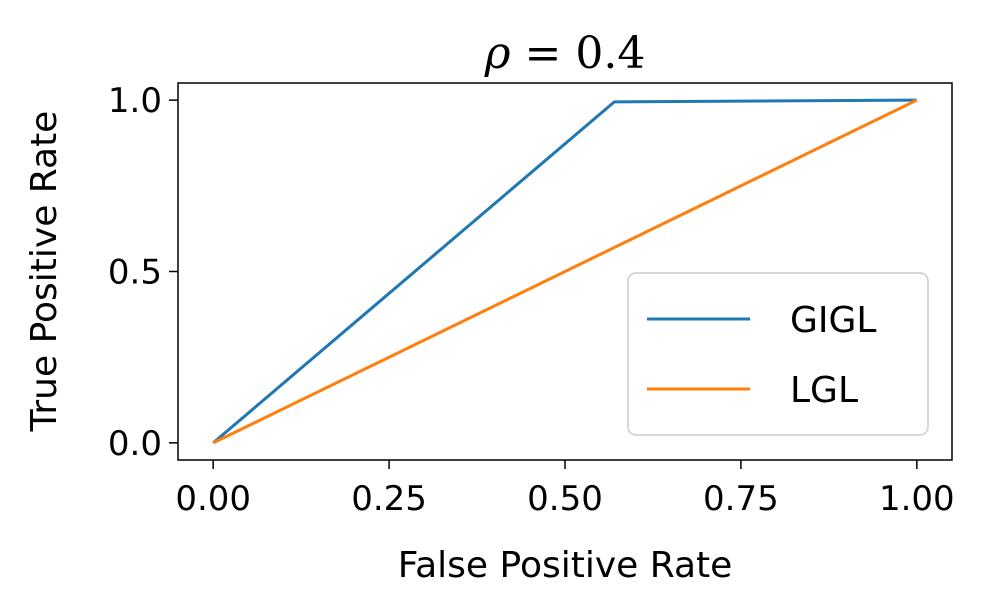 The width and height of the screenshot is (993, 607). I want to click on x-tick-label: 1.00, so click(917, 499).